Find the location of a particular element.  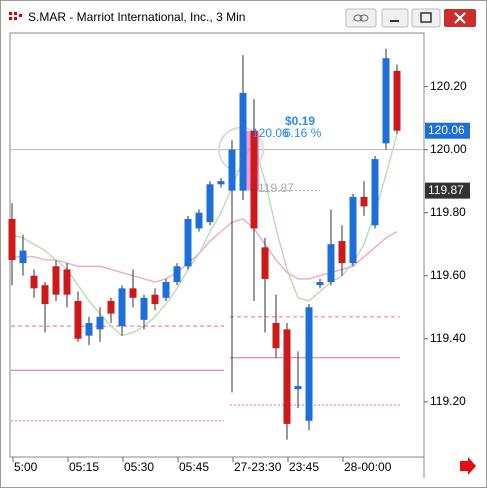

x-tick-label: 05:45 is located at coordinates (194, 467).